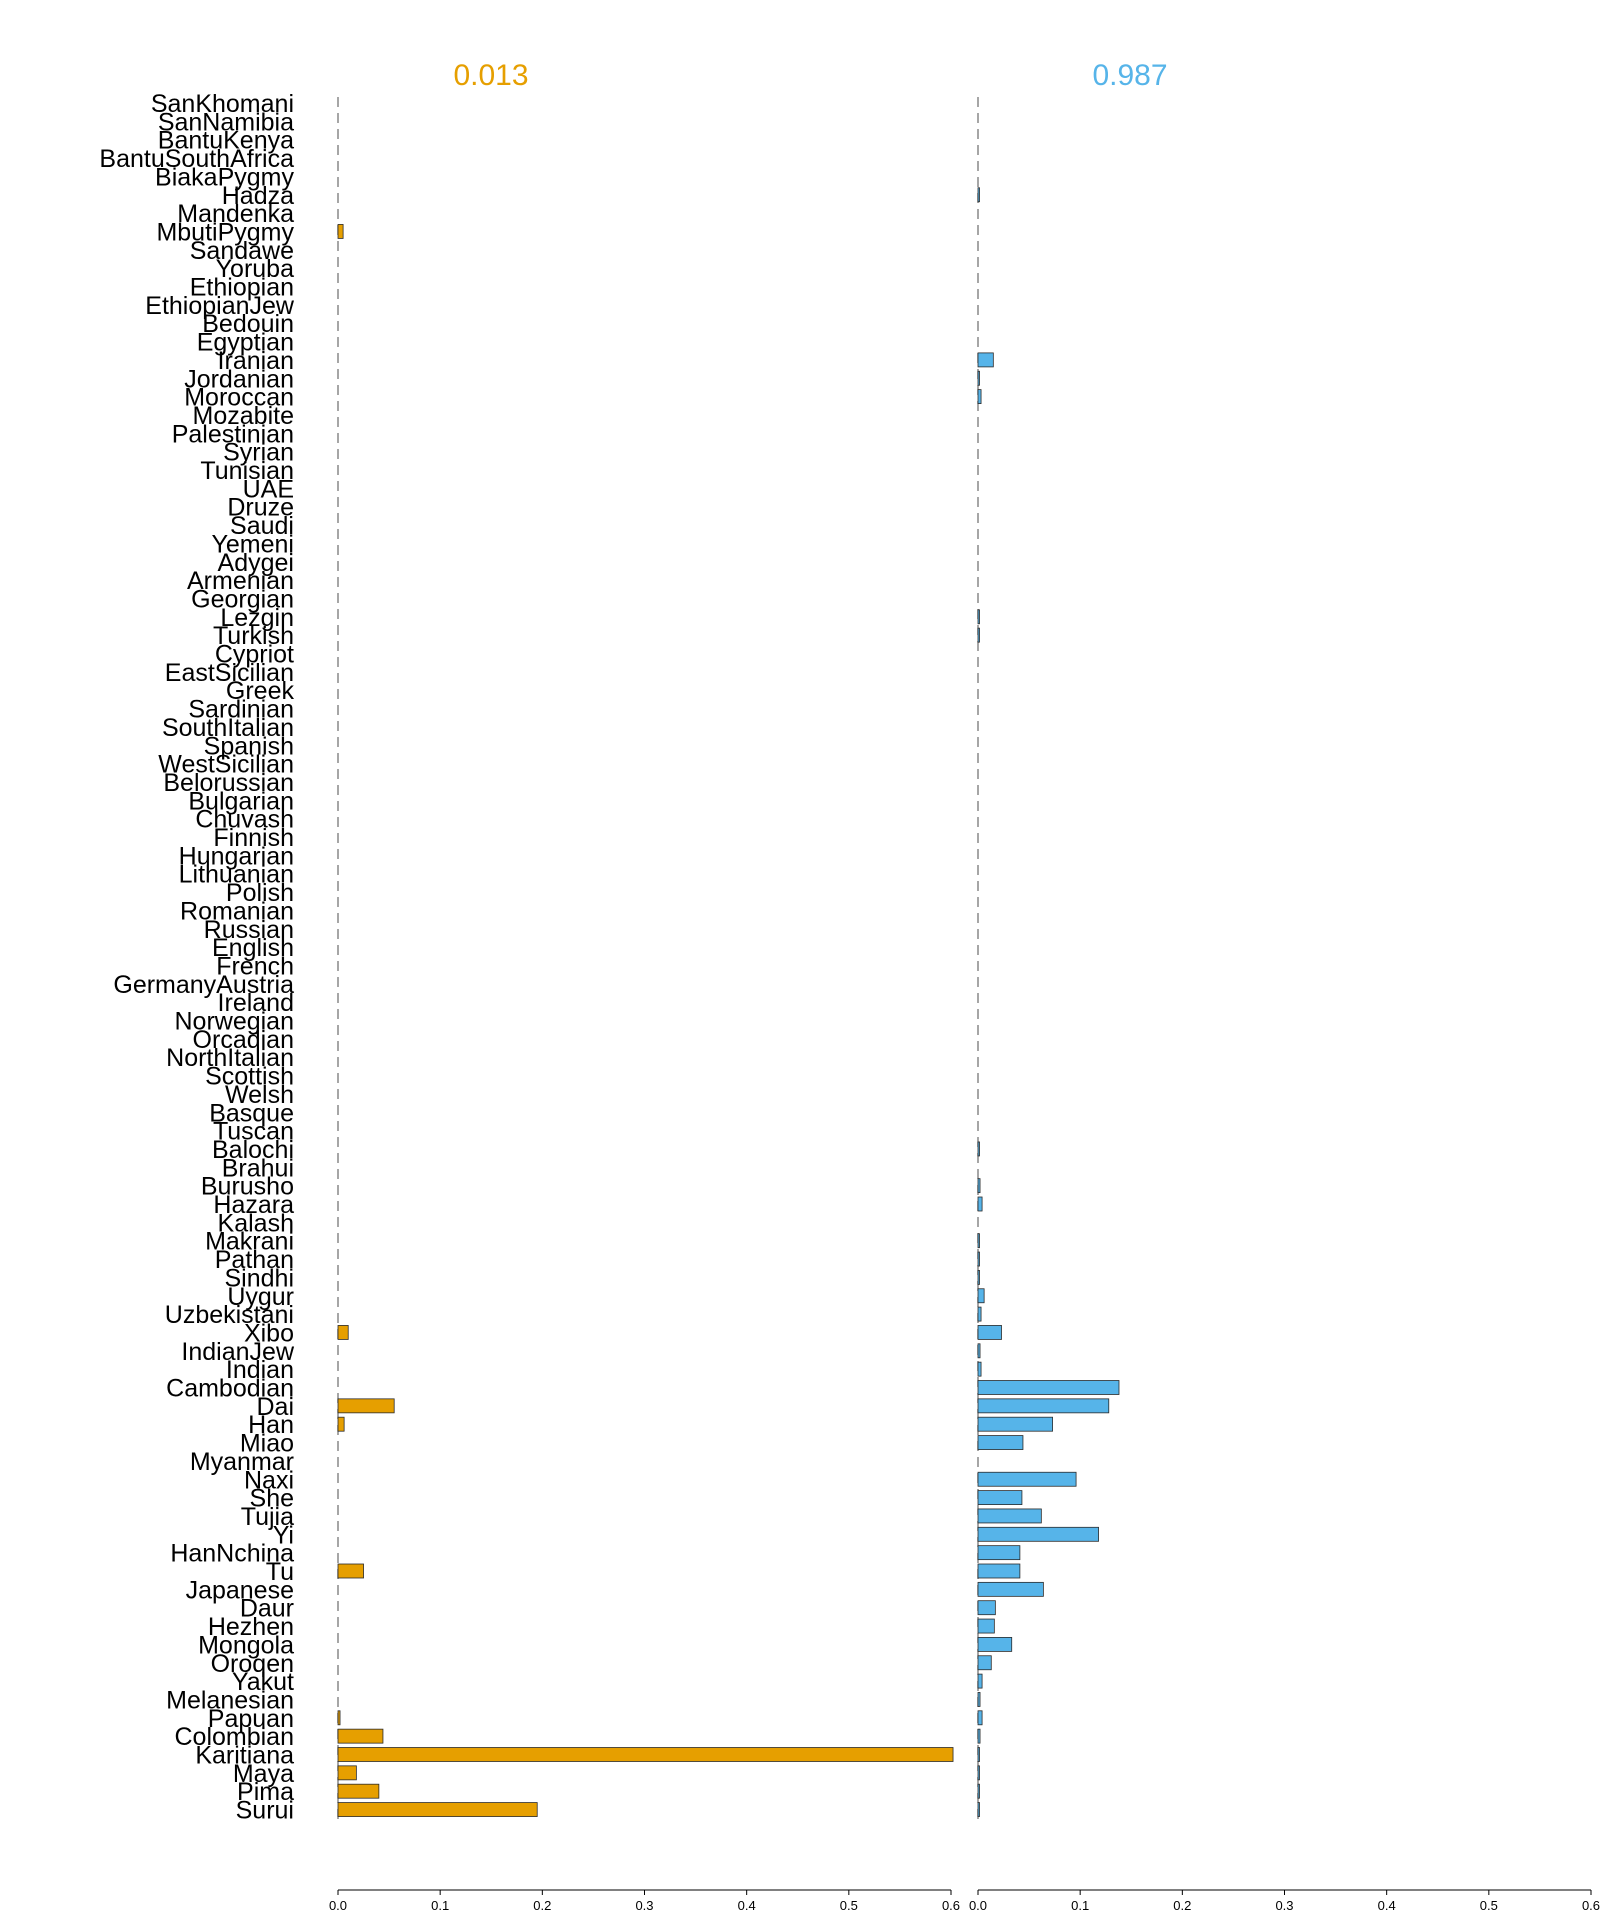 Image resolution: width=1600 pixels, height=1920 pixels. Describe the element at coordinates (258, 196) in the screenshot. I see `population-label: Hadza` at that location.